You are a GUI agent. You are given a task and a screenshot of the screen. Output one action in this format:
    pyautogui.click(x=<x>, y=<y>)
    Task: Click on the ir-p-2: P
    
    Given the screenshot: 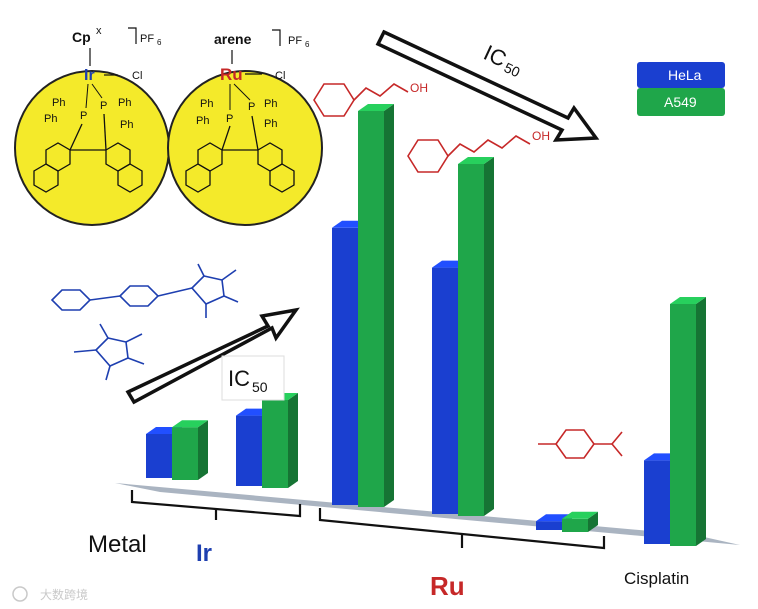 What is the action you would take?
    pyautogui.click(x=103, y=106)
    